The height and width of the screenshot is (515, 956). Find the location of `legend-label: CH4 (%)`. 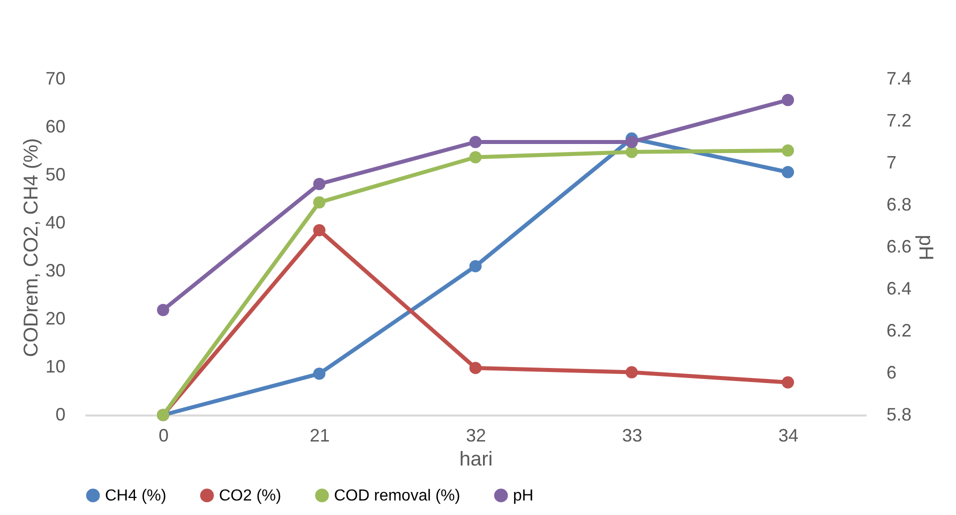

legend-label: CH4 (%) is located at coordinates (135, 495).